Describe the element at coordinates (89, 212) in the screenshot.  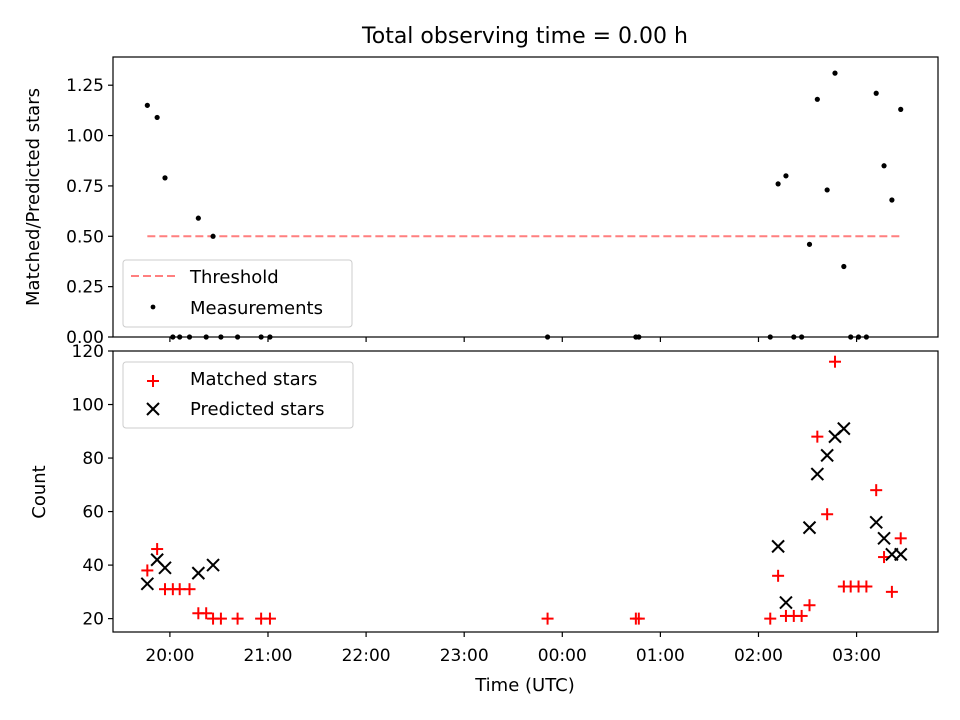
I see `top-y-axis: 0.00 0.25 0.50 0.75 1.00 1.25` at that location.